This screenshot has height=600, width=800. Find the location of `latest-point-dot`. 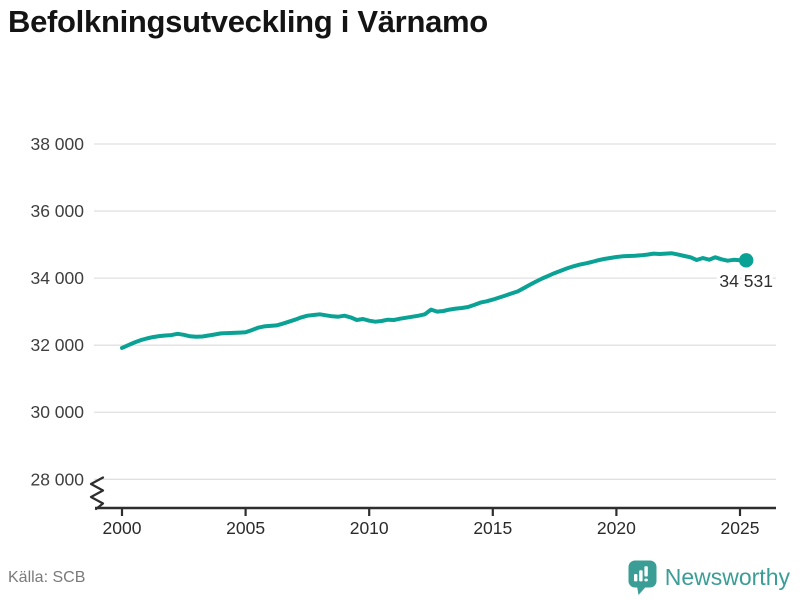

latest-point-dot is located at coordinates (746, 260).